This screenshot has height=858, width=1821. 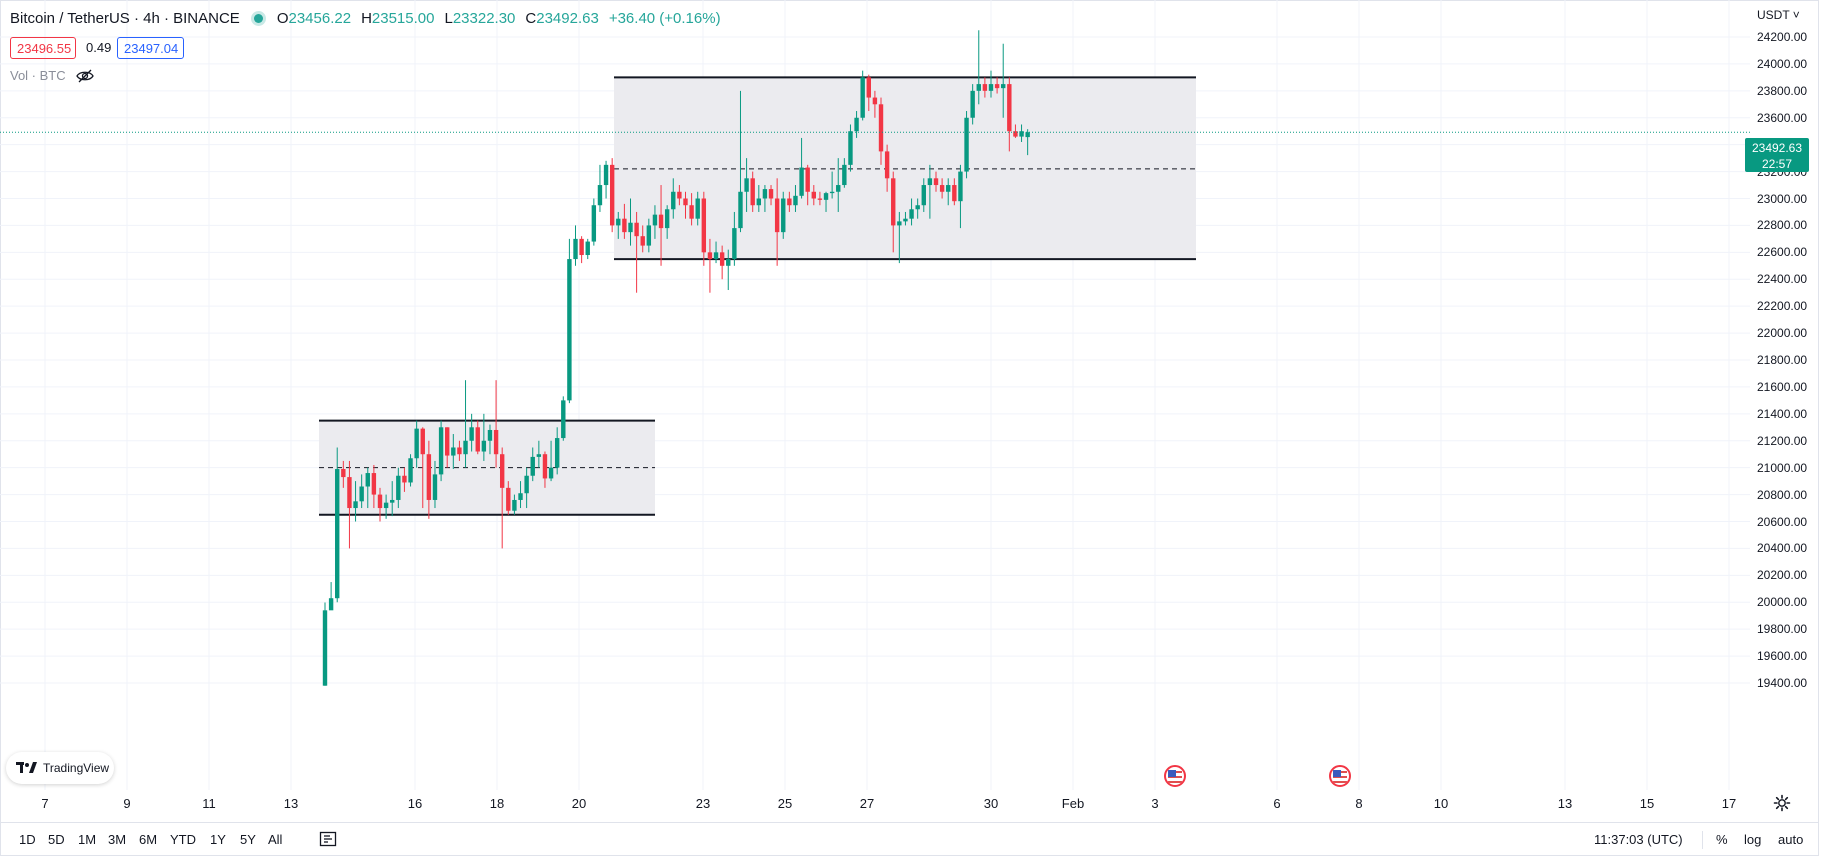 What do you see at coordinates (56, 839) in the screenshot?
I see `range-5d-button: 5D` at bounding box center [56, 839].